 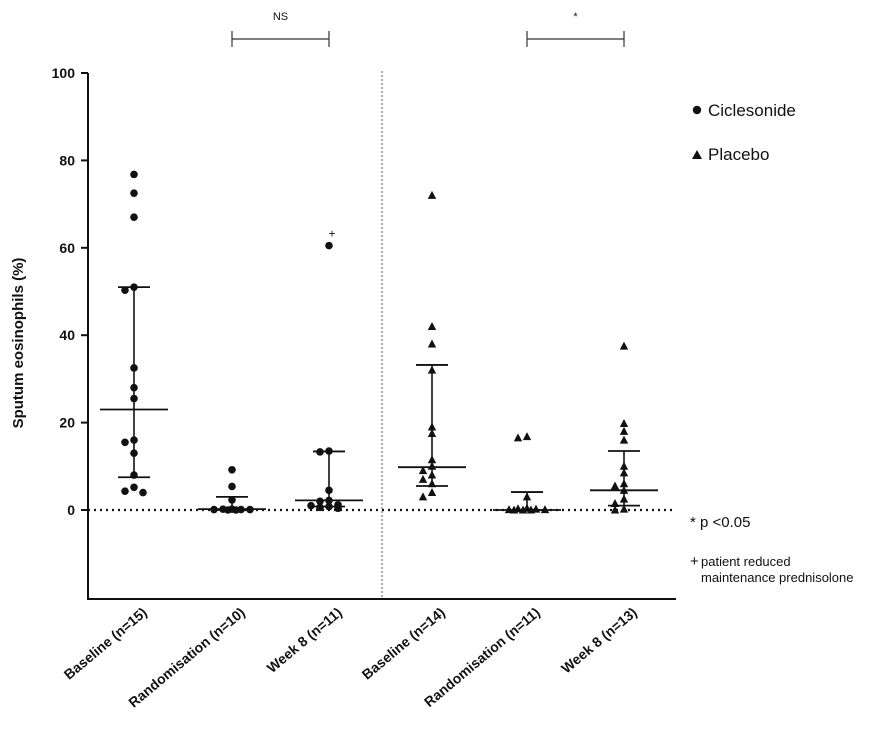 What do you see at coordinates (575, 17) in the screenshot?
I see `significance-label: *` at bounding box center [575, 17].